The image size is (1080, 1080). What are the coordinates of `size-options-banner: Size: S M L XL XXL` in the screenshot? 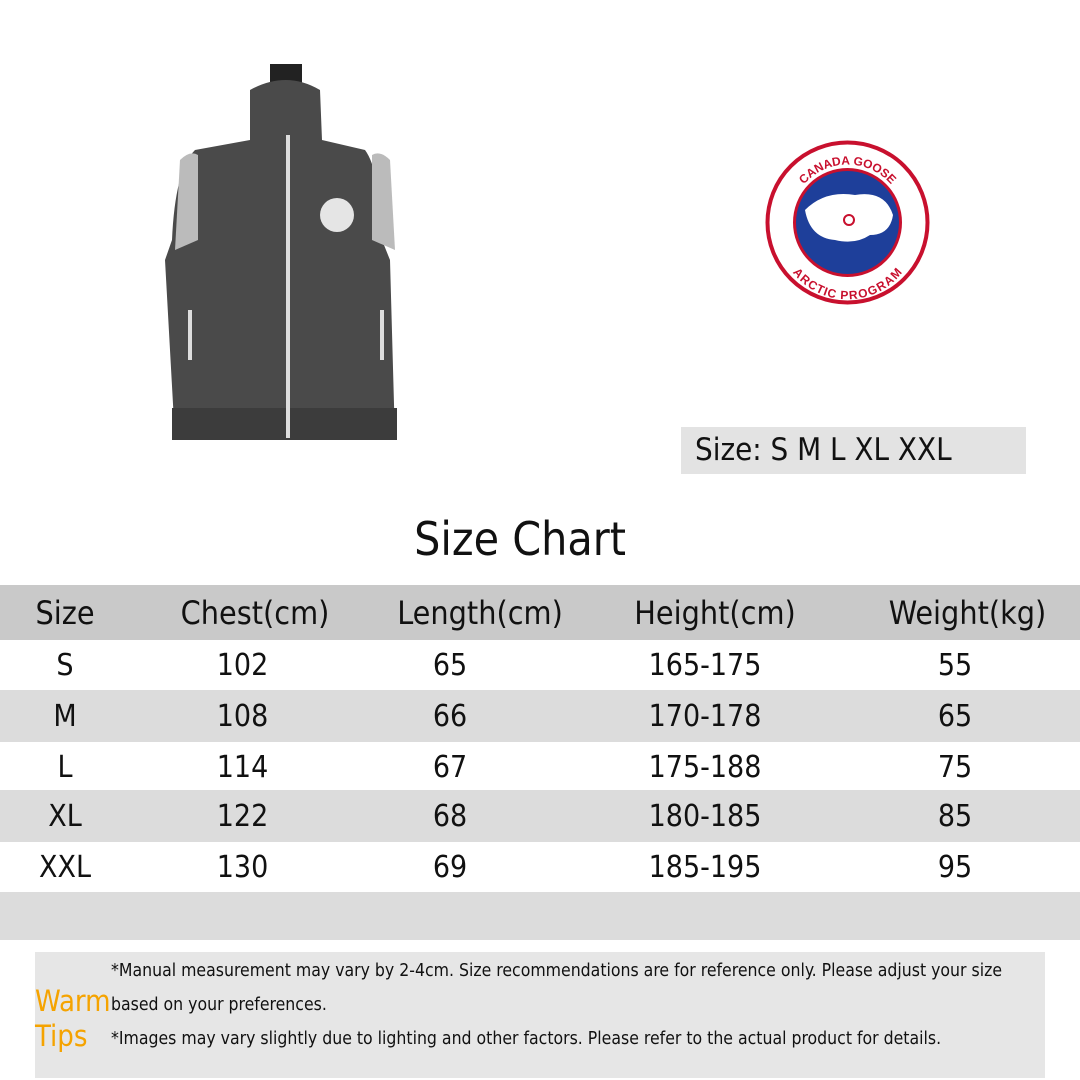 It's located at (853, 450).